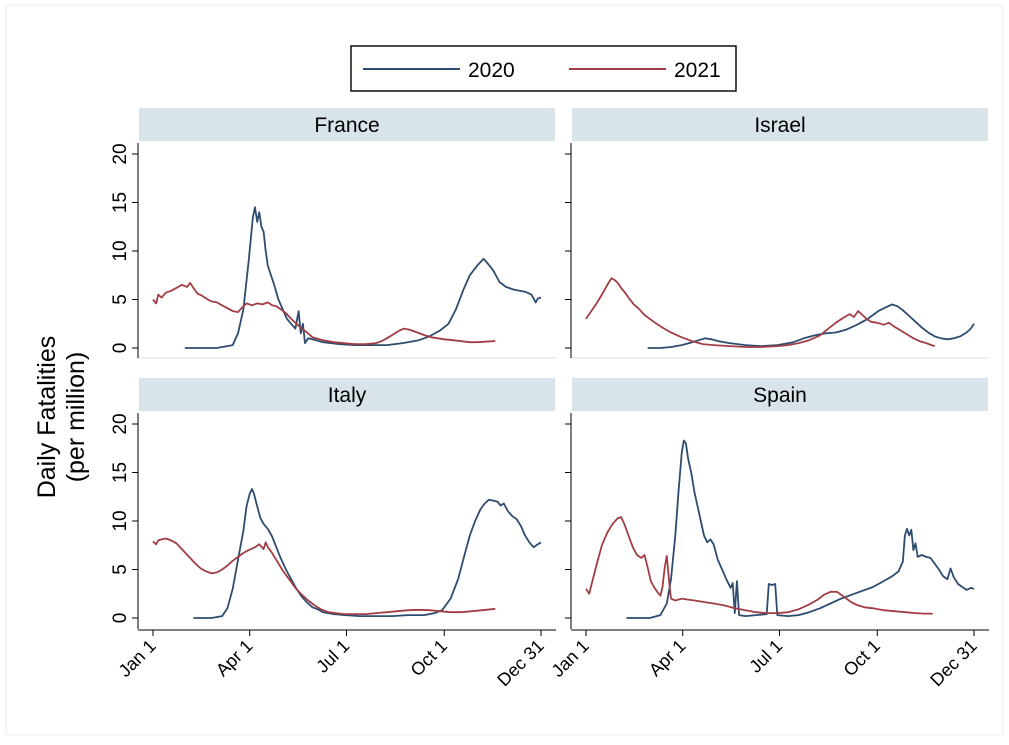 This screenshot has width=1009, height=745. What do you see at coordinates (324, 313) in the screenshot?
I see `series-line-france-2021` at bounding box center [324, 313].